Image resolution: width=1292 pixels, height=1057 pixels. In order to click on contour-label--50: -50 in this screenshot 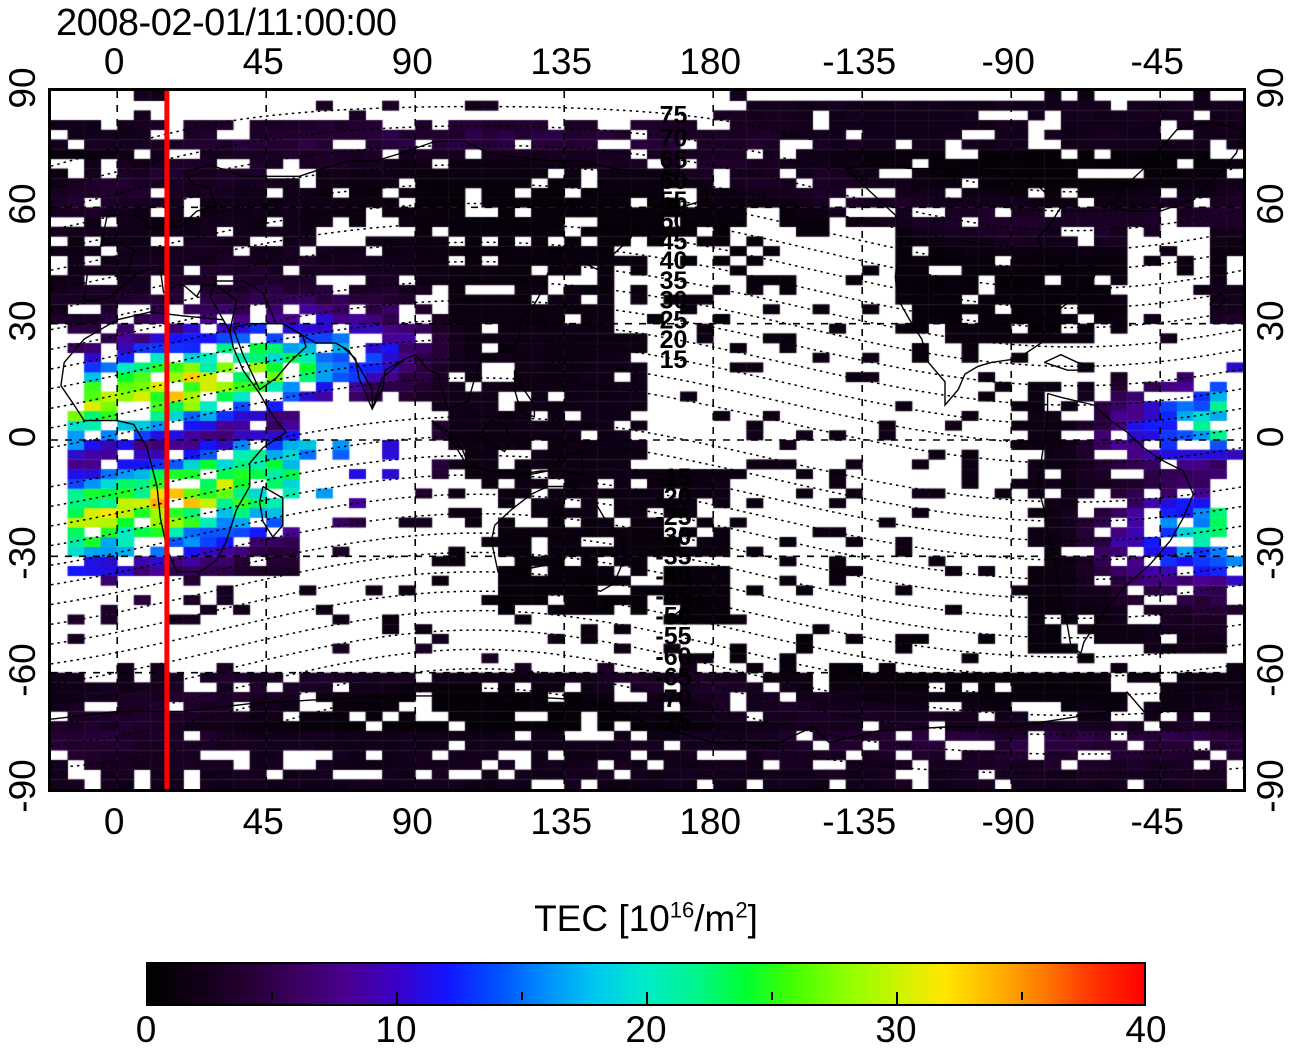, I will do `click(673, 616)`.